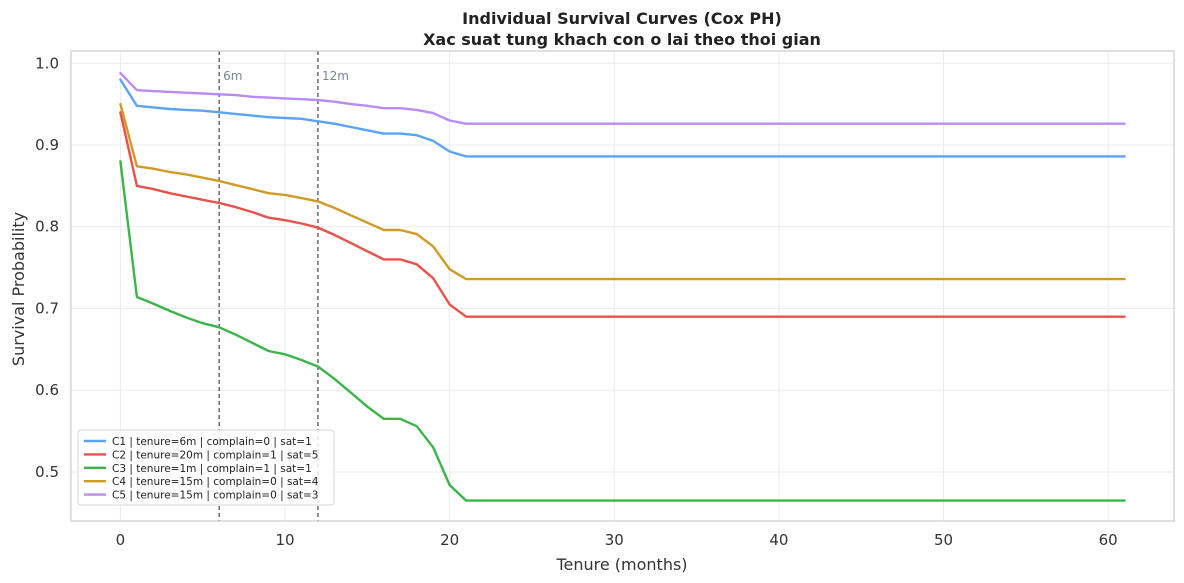 This screenshot has height=583, width=1184. What do you see at coordinates (621, 564) in the screenshot?
I see `x-axis-label: Tenure (months)` at bounding box center [621, 564].